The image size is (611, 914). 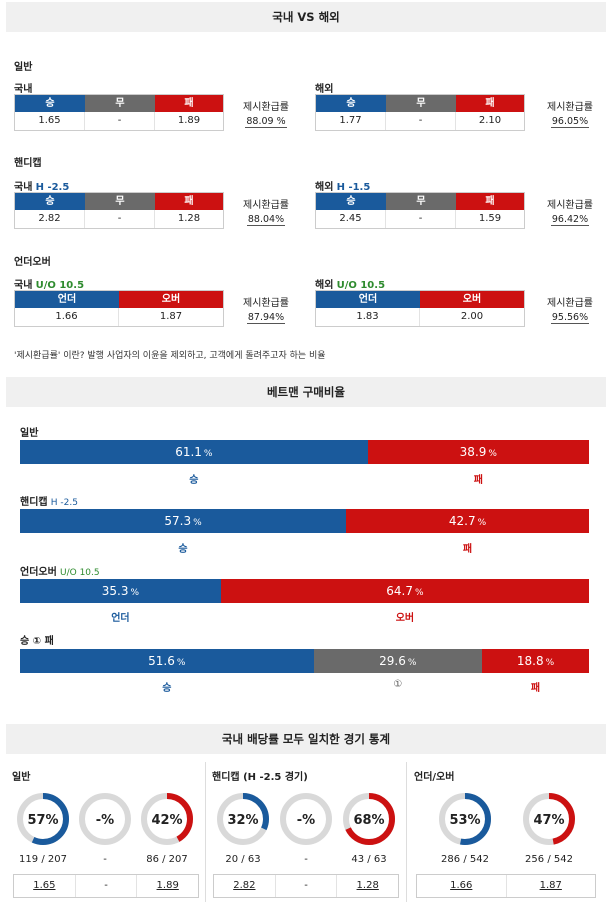 What do you see at coordinates (23, 89) in the screenshot?
I see `odds-general-domestic-name: 국내` at bounding box center [23, 89].